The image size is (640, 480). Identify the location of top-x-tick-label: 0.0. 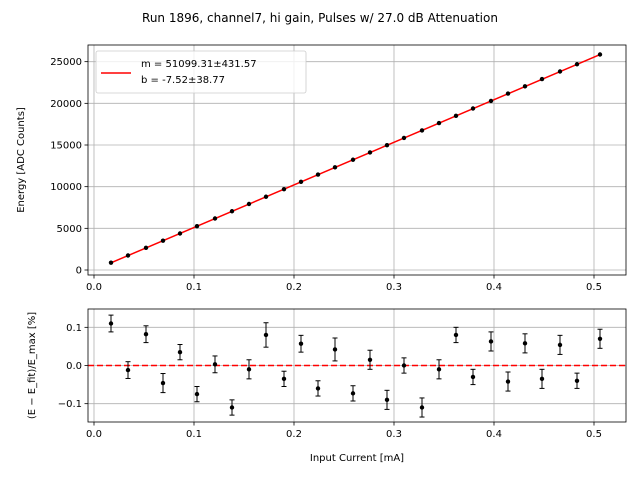
(94, 287).